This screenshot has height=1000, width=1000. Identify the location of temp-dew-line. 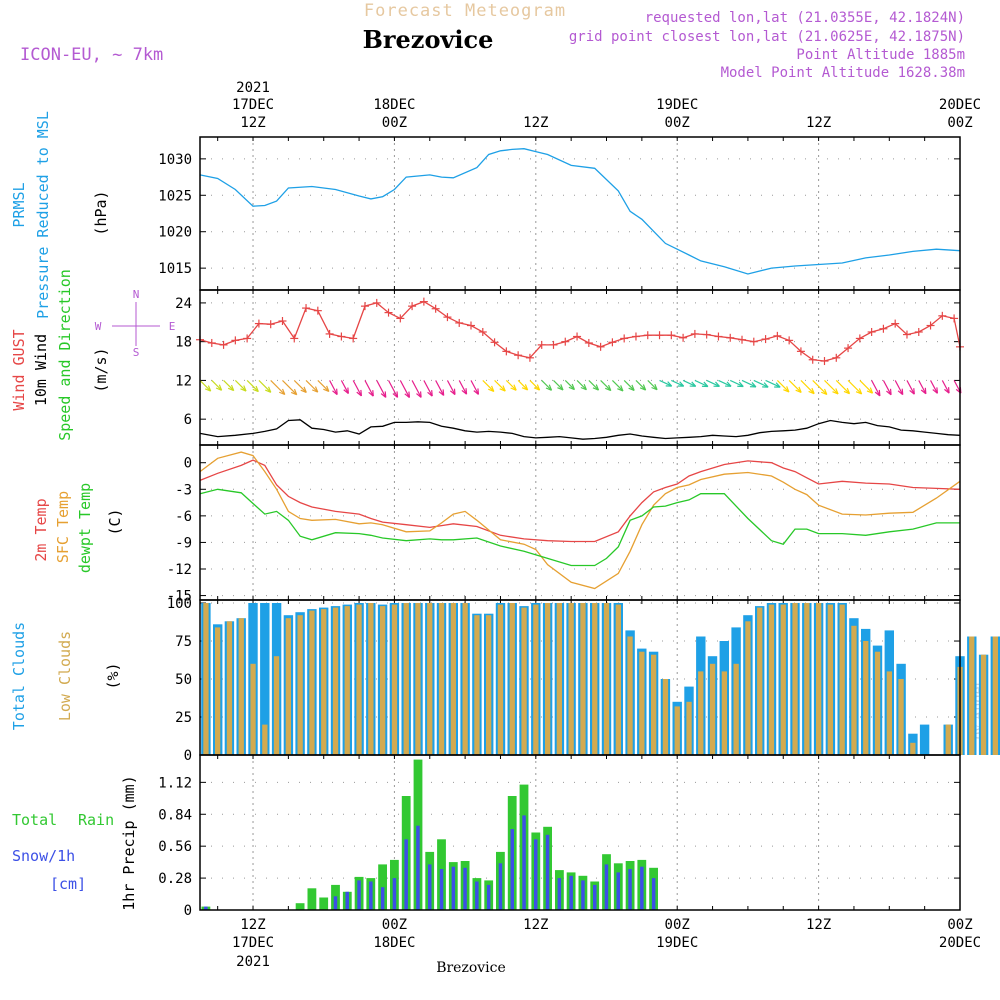
(579, 527).